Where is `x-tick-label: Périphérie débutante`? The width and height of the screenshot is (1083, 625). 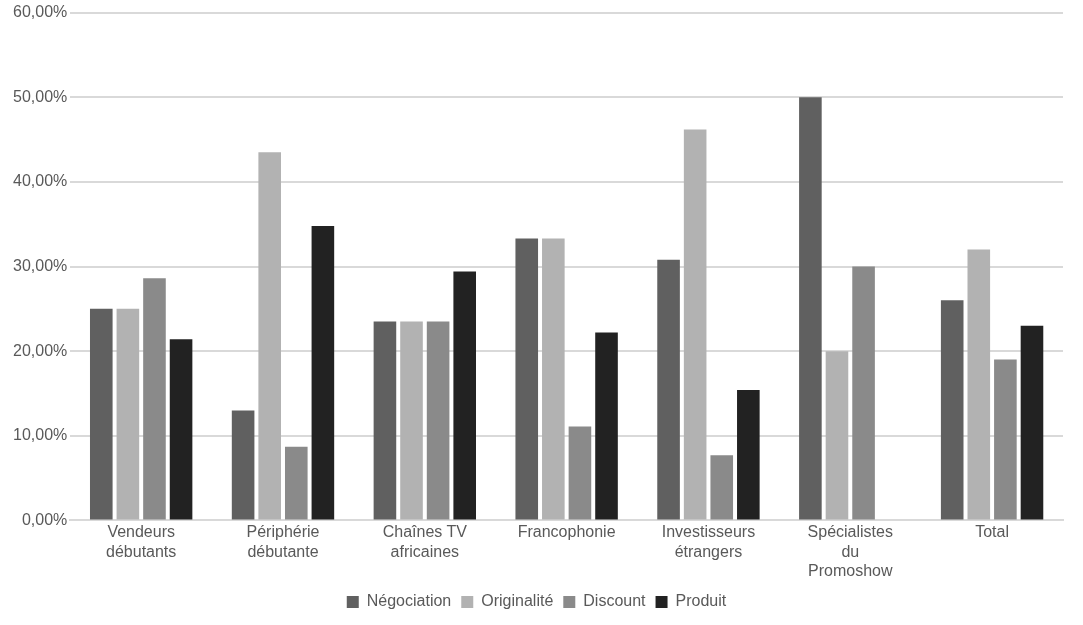 x-tick-label: Périphérie débutante is located at coordinates (283, 541).